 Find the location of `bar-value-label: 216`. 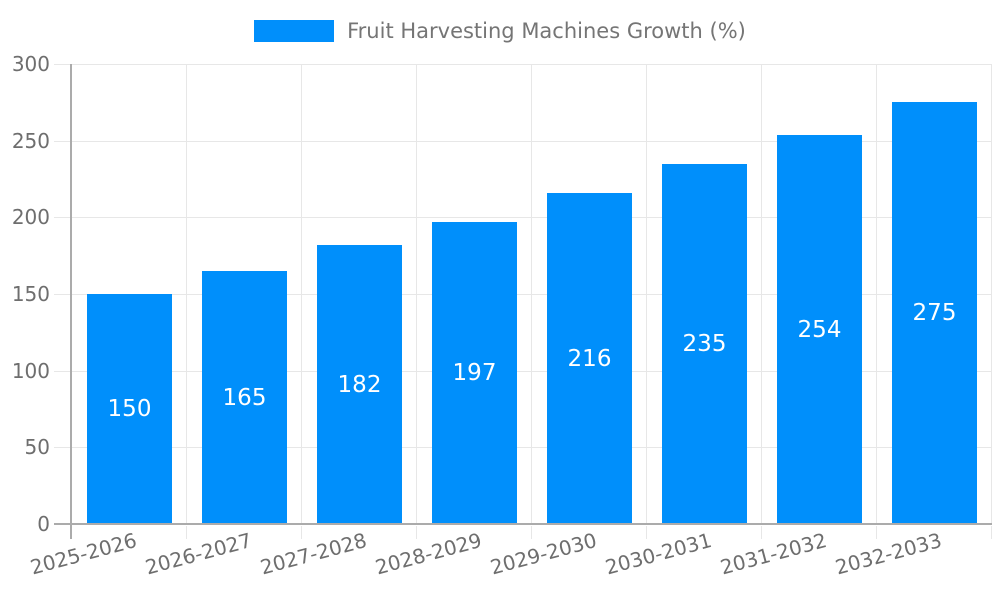

bar-value-label: 216 is located at coordinates (589, 358).